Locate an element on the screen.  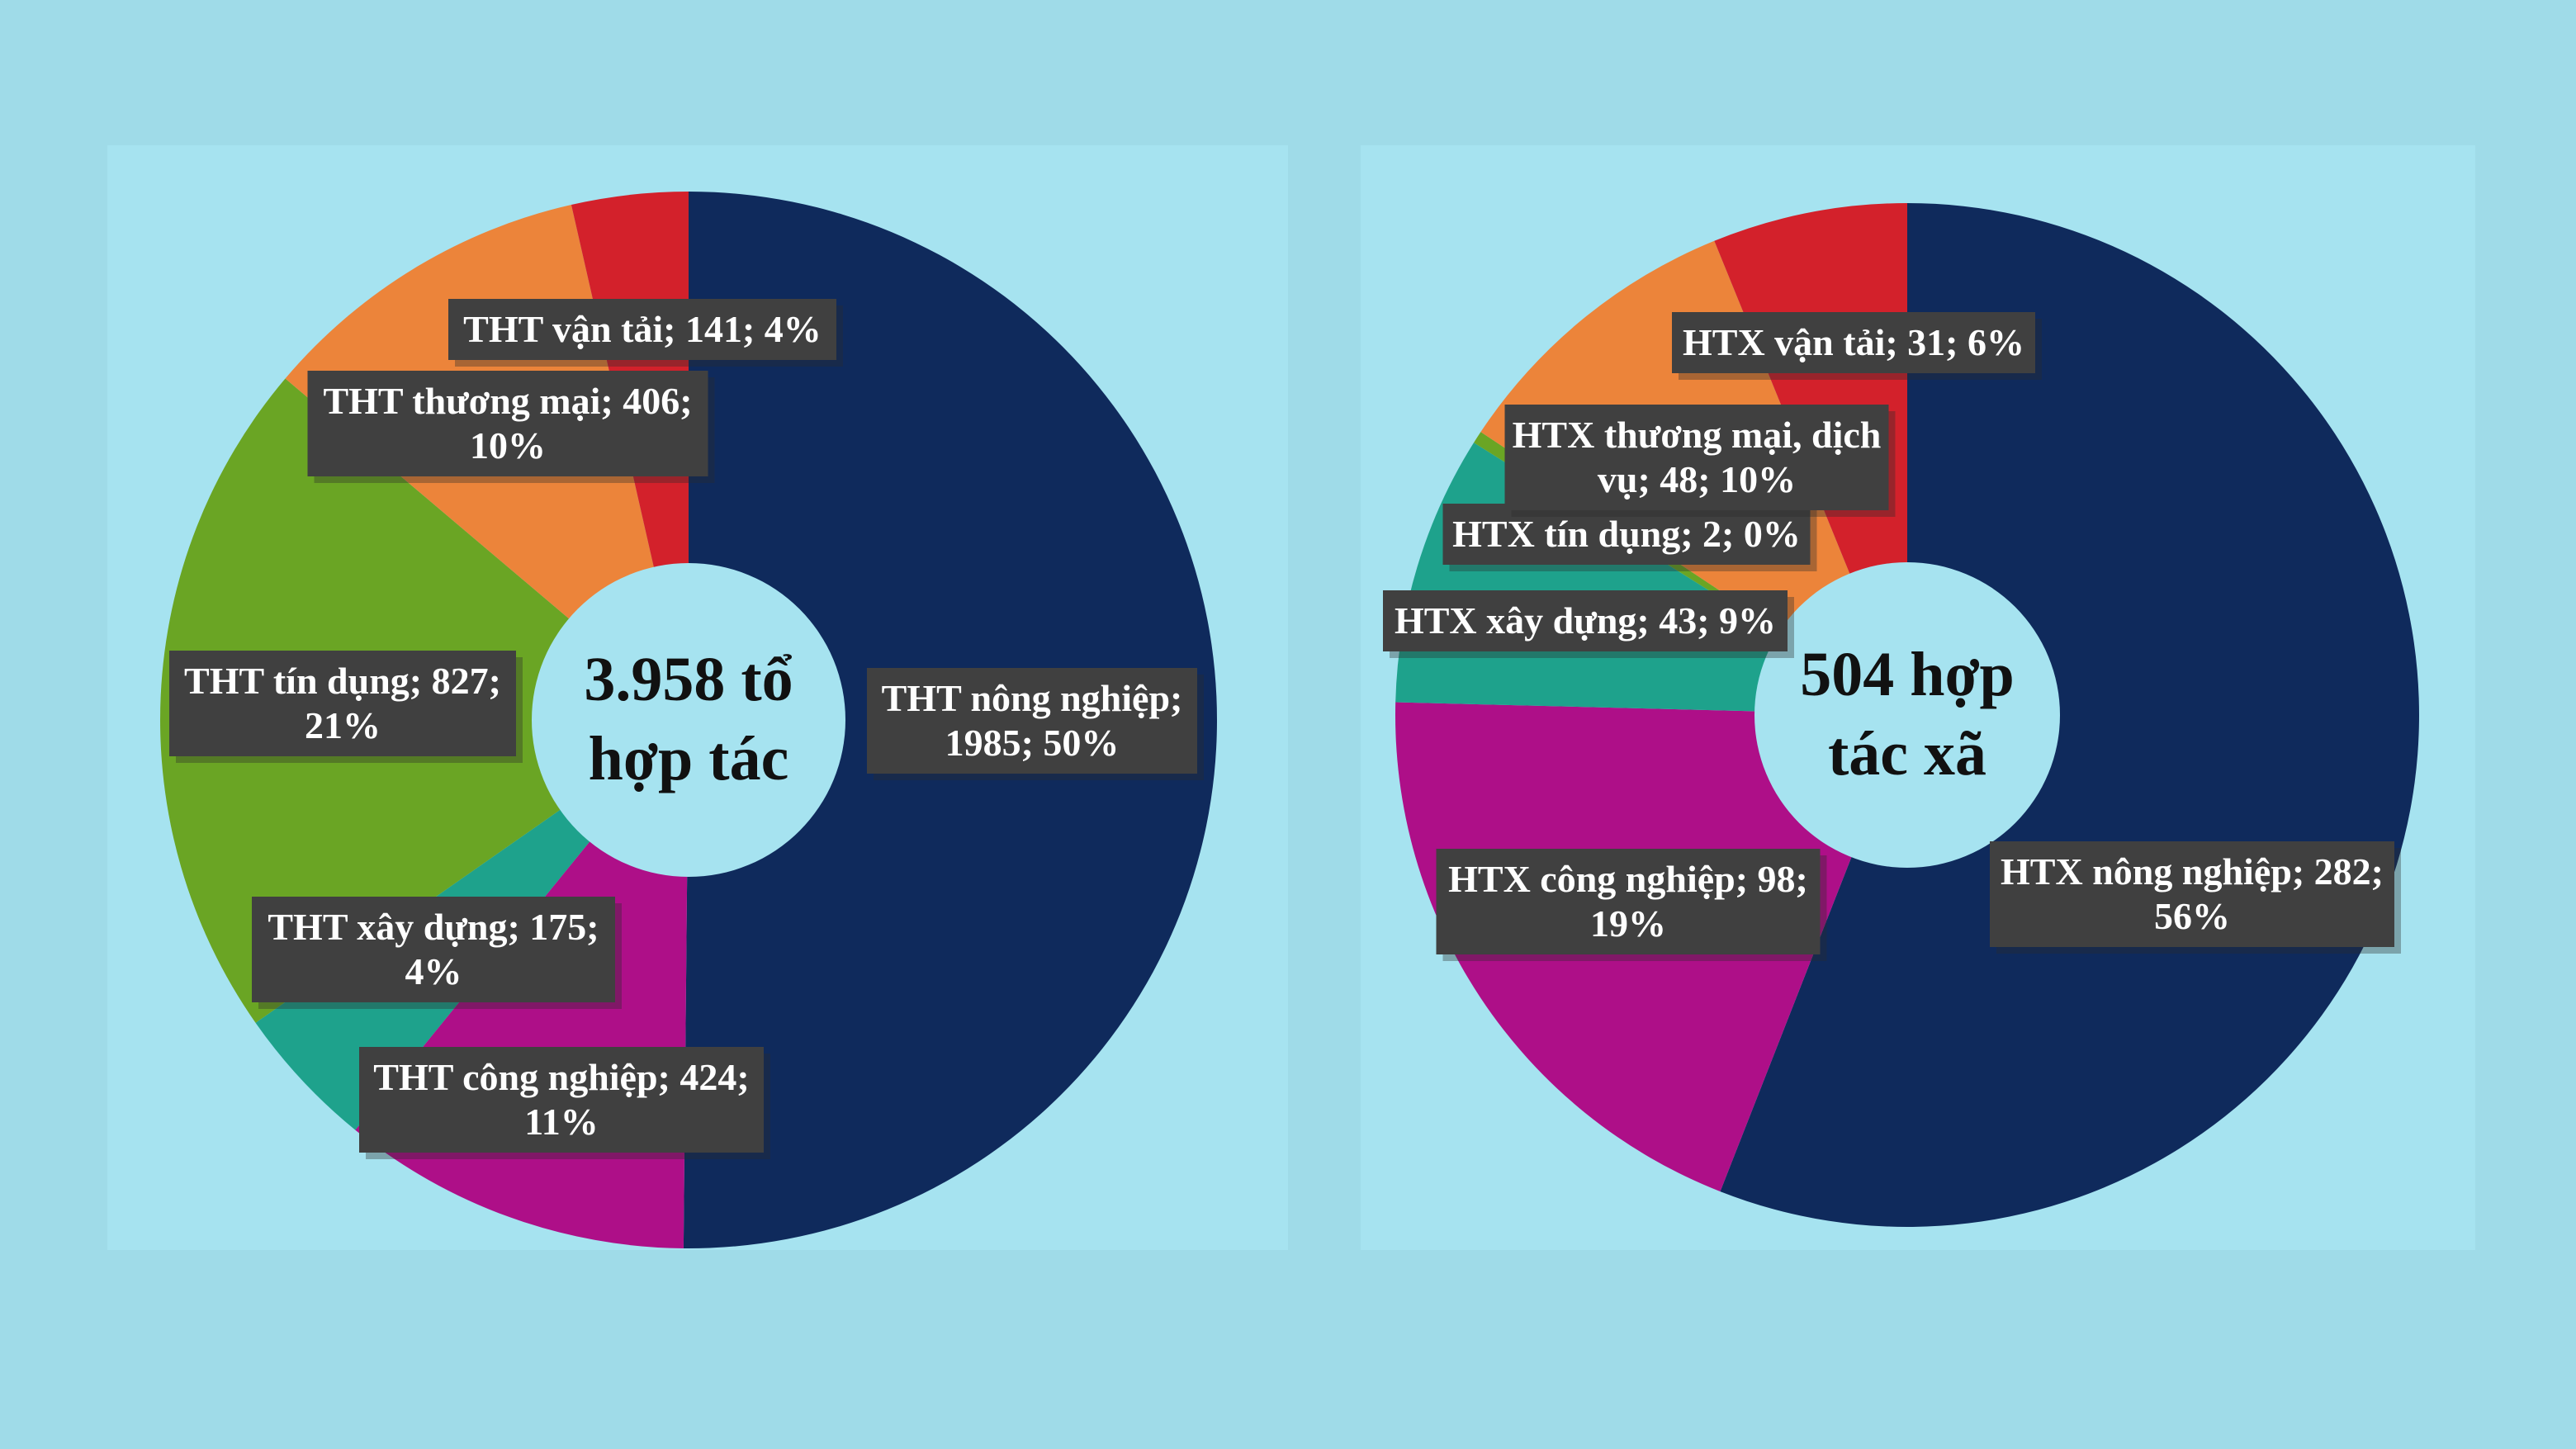
svg-text:THT thương mại; 406;10%: THT thương mại; 406; 10% is located at coordinates (507, 423).